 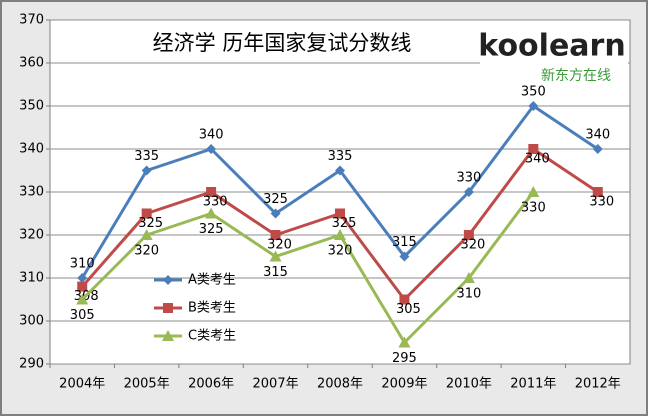 What do you see at coordinates (147, 384) in the screenshot?
I see `x-tick-label: 2005年` at bounding box center [147, 384].